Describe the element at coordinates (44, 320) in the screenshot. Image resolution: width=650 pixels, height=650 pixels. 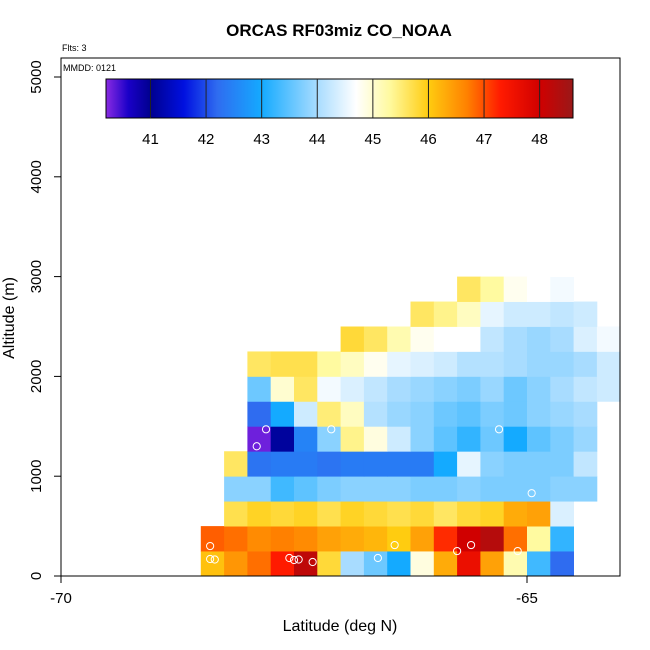
I see `y-axis: 0 1000 2000 3000 4000 5000` at that location.